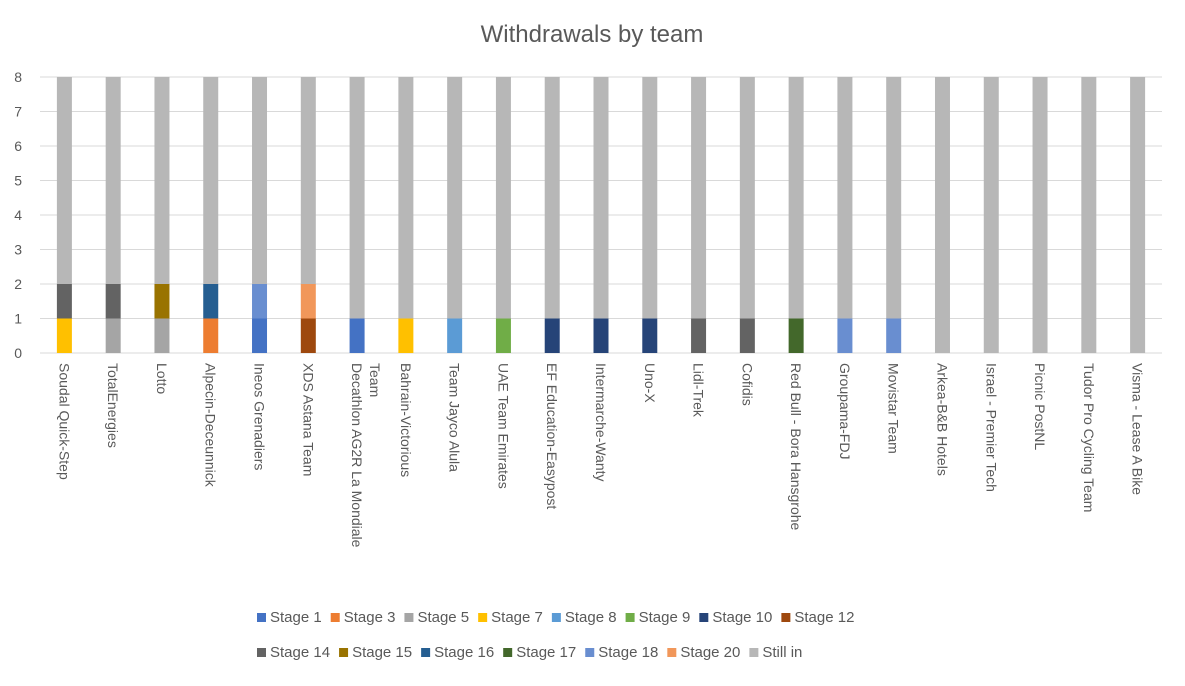  I want to click on x-tick-label: Red Bull - Bora Hansgrohe, so click(796, 447).